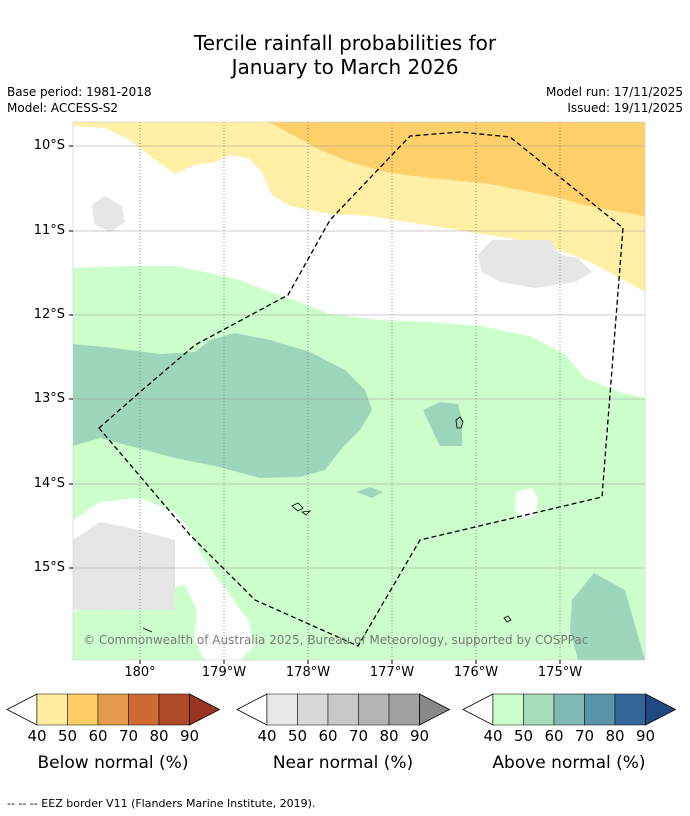 The width and height of the screenshot is (690, 816). I want to click on colorbar-below-normal, so click(113, 709).